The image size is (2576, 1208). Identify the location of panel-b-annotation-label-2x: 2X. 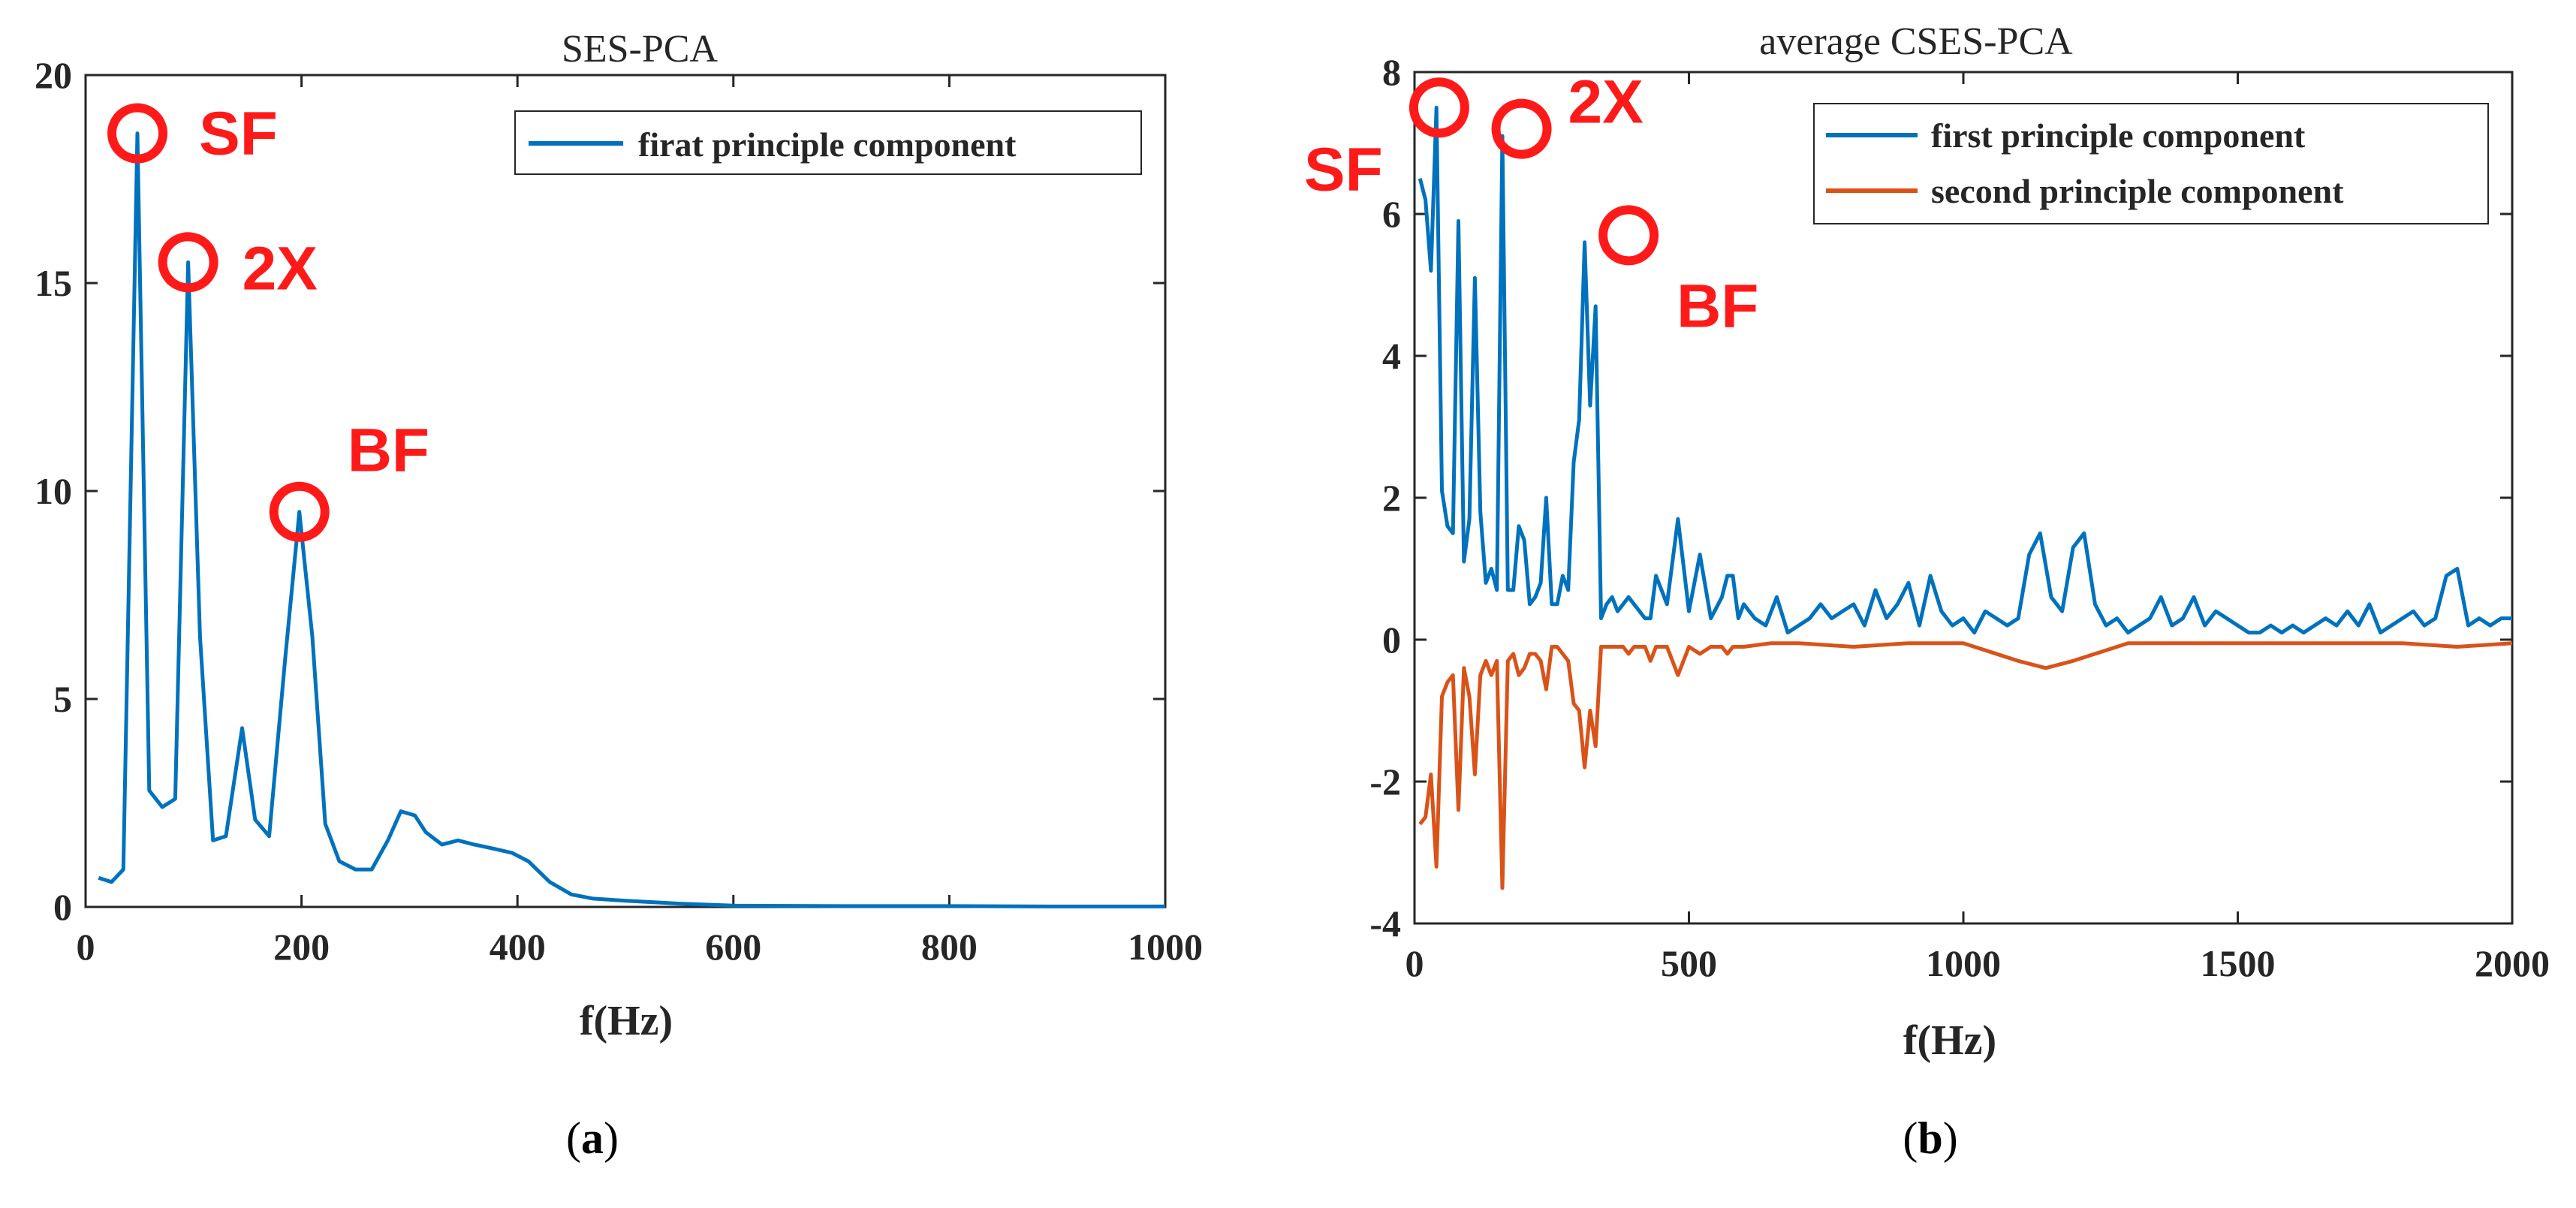
(1606, 102).